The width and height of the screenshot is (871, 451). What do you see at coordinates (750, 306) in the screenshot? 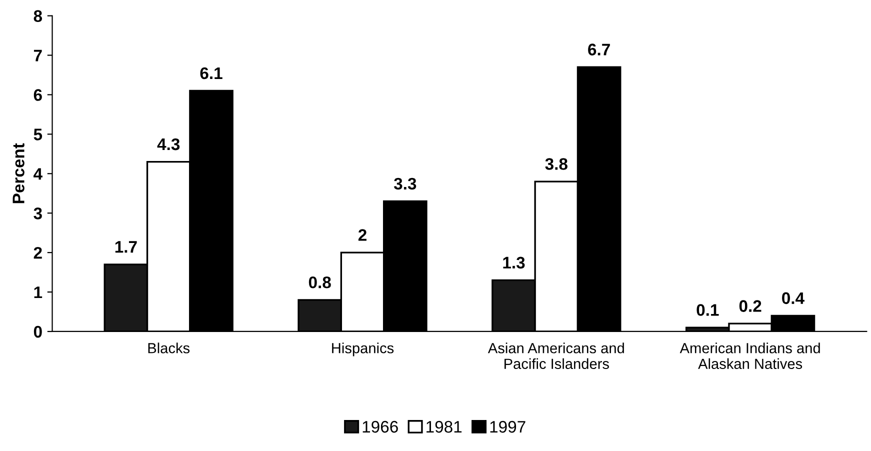
I see `data-label: 0.2` at bounding box center [750, 306].